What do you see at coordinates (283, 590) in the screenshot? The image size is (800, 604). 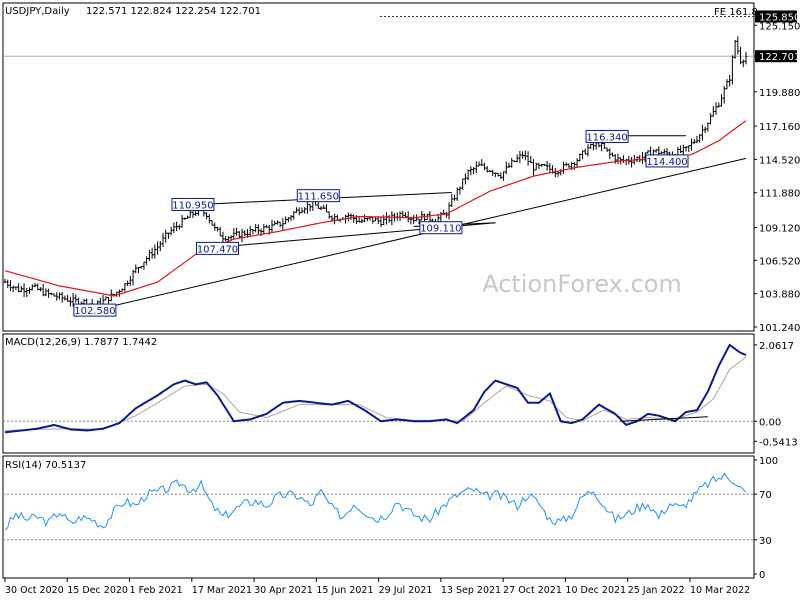 I see `x-tick-label: 30 Apr 2021` at bounding box center [283, 590].